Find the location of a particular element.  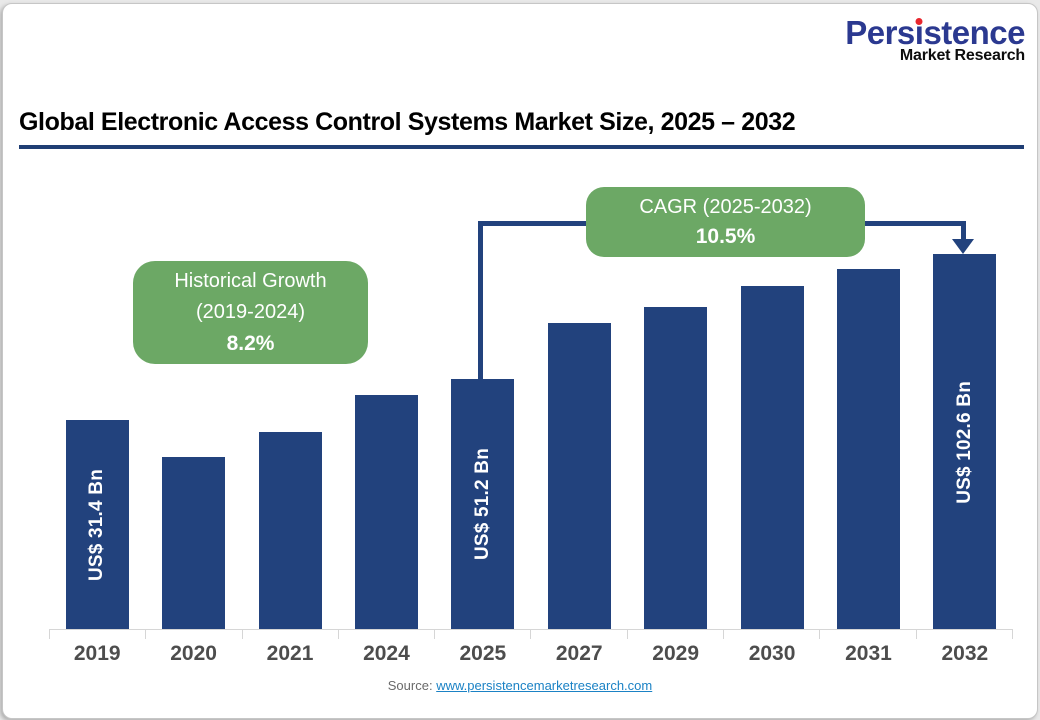

bar-slot: US$ 31.4 Bn is located at coordinates (97, 430).